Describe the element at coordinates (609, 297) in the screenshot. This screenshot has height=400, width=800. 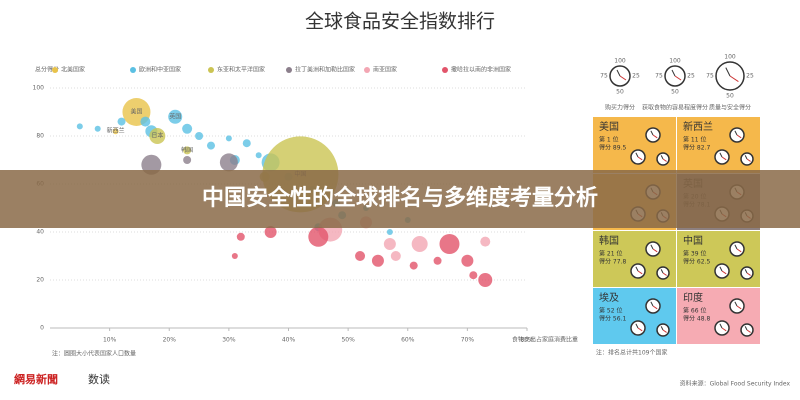
I see `country-name: 埃及` at that location.